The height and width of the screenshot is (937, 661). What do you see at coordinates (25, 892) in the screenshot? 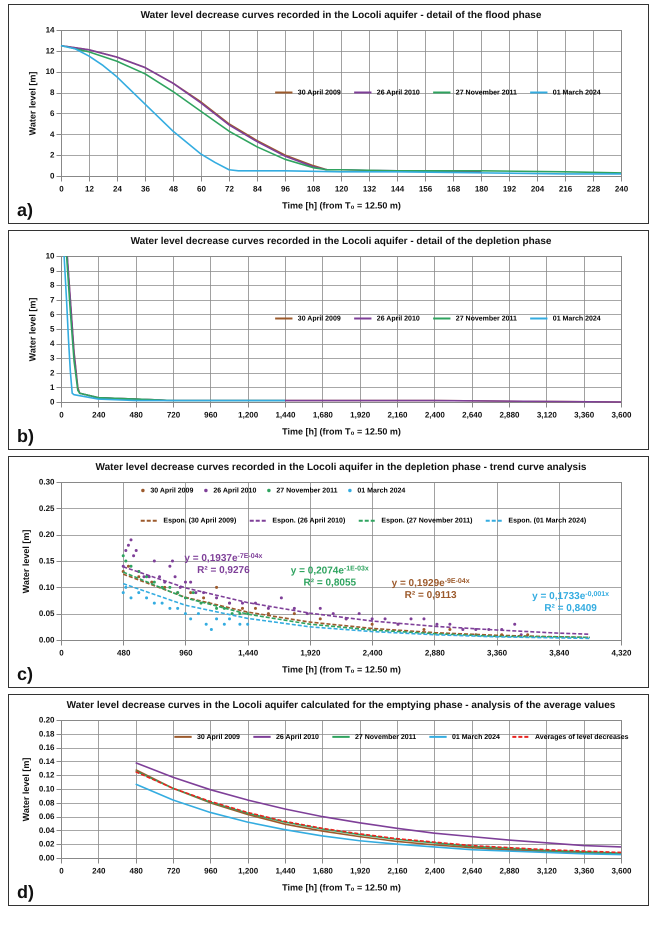
I see `text: d)` at bounding box center [25, 892].